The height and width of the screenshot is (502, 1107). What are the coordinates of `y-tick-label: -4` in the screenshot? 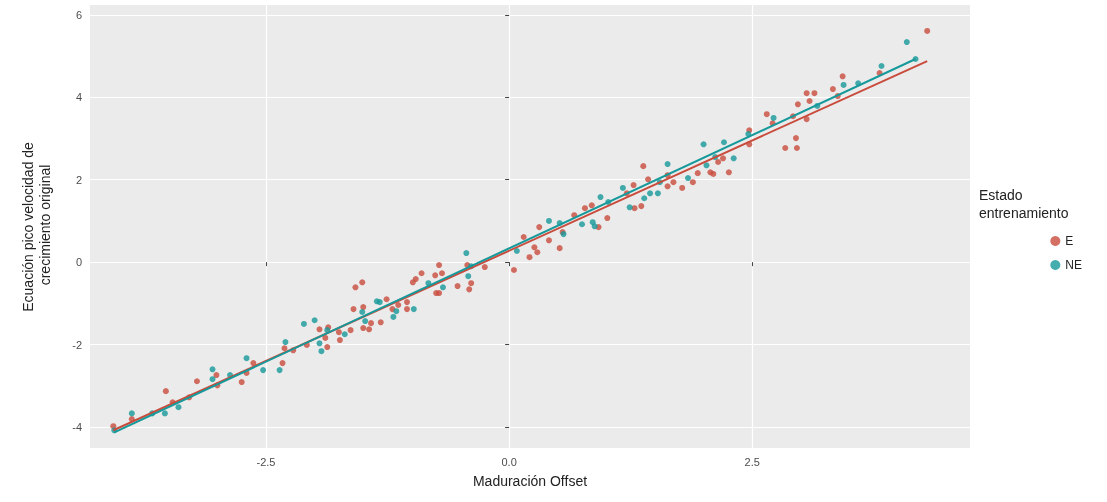 It's located at (77, 426).